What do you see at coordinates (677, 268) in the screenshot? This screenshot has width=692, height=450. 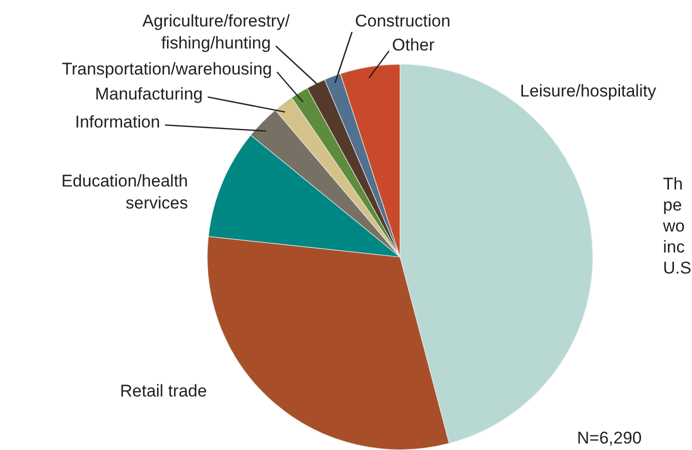 I see `text: U.S` at bounding box center [677, 268].